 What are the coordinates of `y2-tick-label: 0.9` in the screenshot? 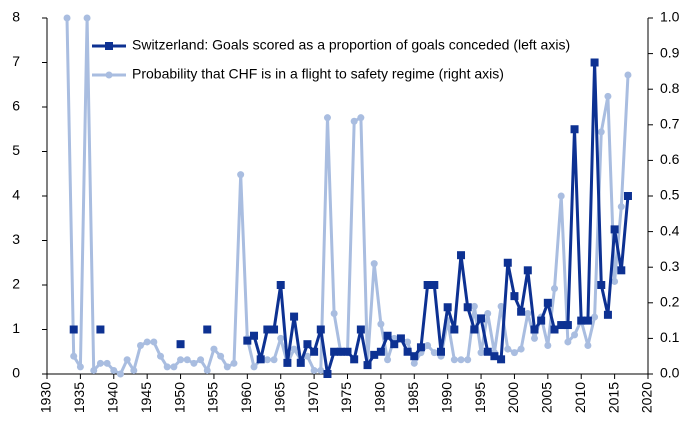 It's located at (670, 52).